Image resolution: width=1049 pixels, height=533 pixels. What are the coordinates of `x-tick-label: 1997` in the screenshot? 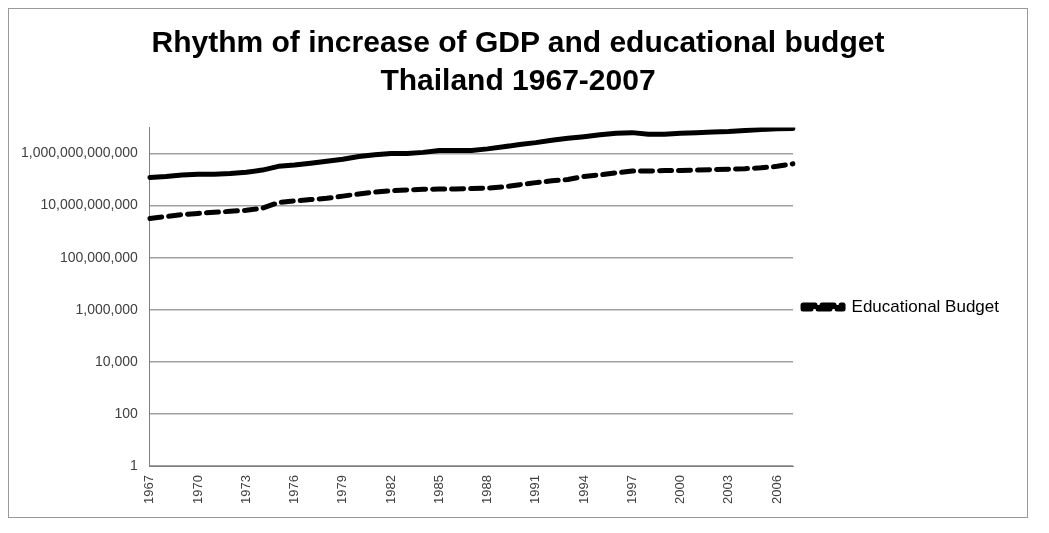 It's located at (631, 489).